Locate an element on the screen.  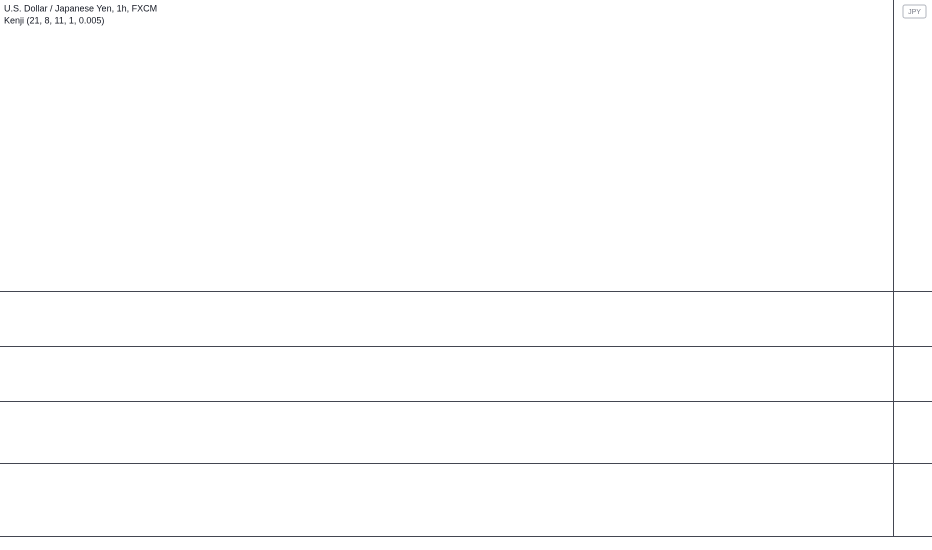
indicator-title: Kenji (21, 8, 11, 1, 0.005) is located at coordinates (54, 20).